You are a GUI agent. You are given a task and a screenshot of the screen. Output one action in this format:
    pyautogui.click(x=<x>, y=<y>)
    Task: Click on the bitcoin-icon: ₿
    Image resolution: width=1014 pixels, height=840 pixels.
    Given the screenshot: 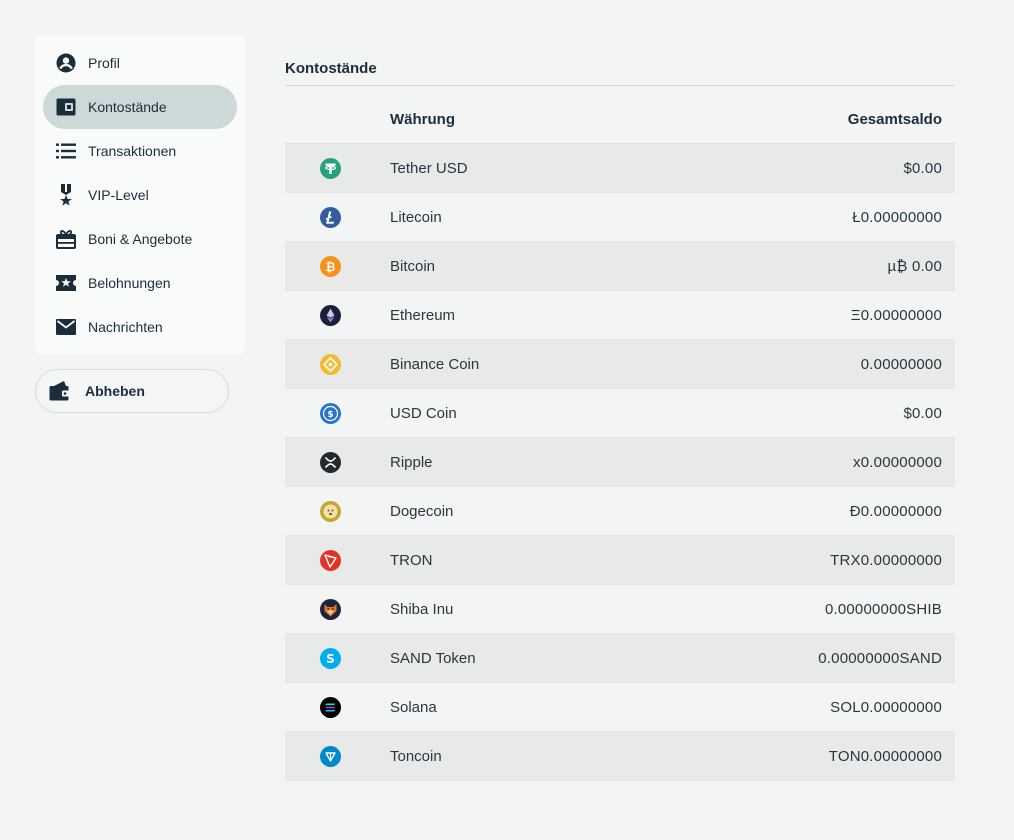 What is the action you would take?
    pyautogui.click(x=330, y=266)
    